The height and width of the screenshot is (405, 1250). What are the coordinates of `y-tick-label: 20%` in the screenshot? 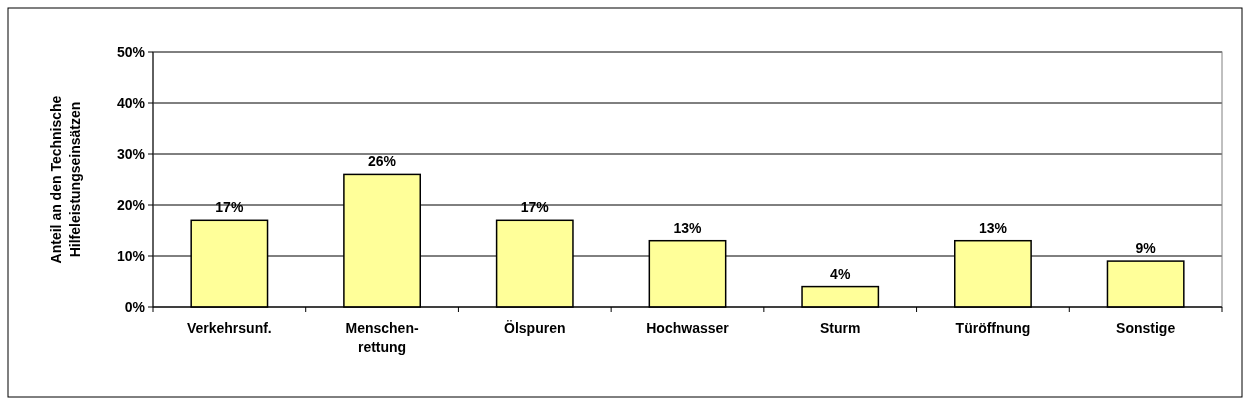 It's located at (131, 204).